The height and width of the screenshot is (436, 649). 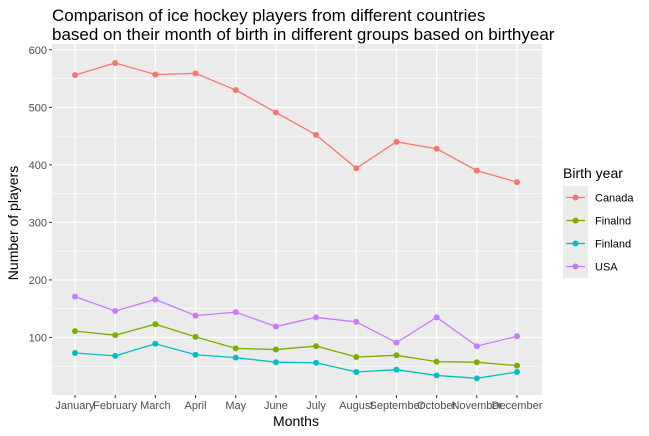 I want to click on x-tick-label: February, so click(x=115, y=406).